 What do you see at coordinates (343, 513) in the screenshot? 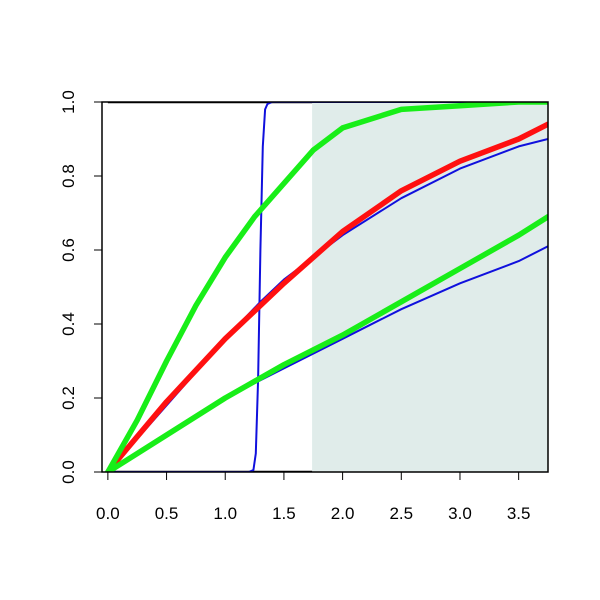
I see `x-tick-label: 2.0` at bounding box center [343, 513].